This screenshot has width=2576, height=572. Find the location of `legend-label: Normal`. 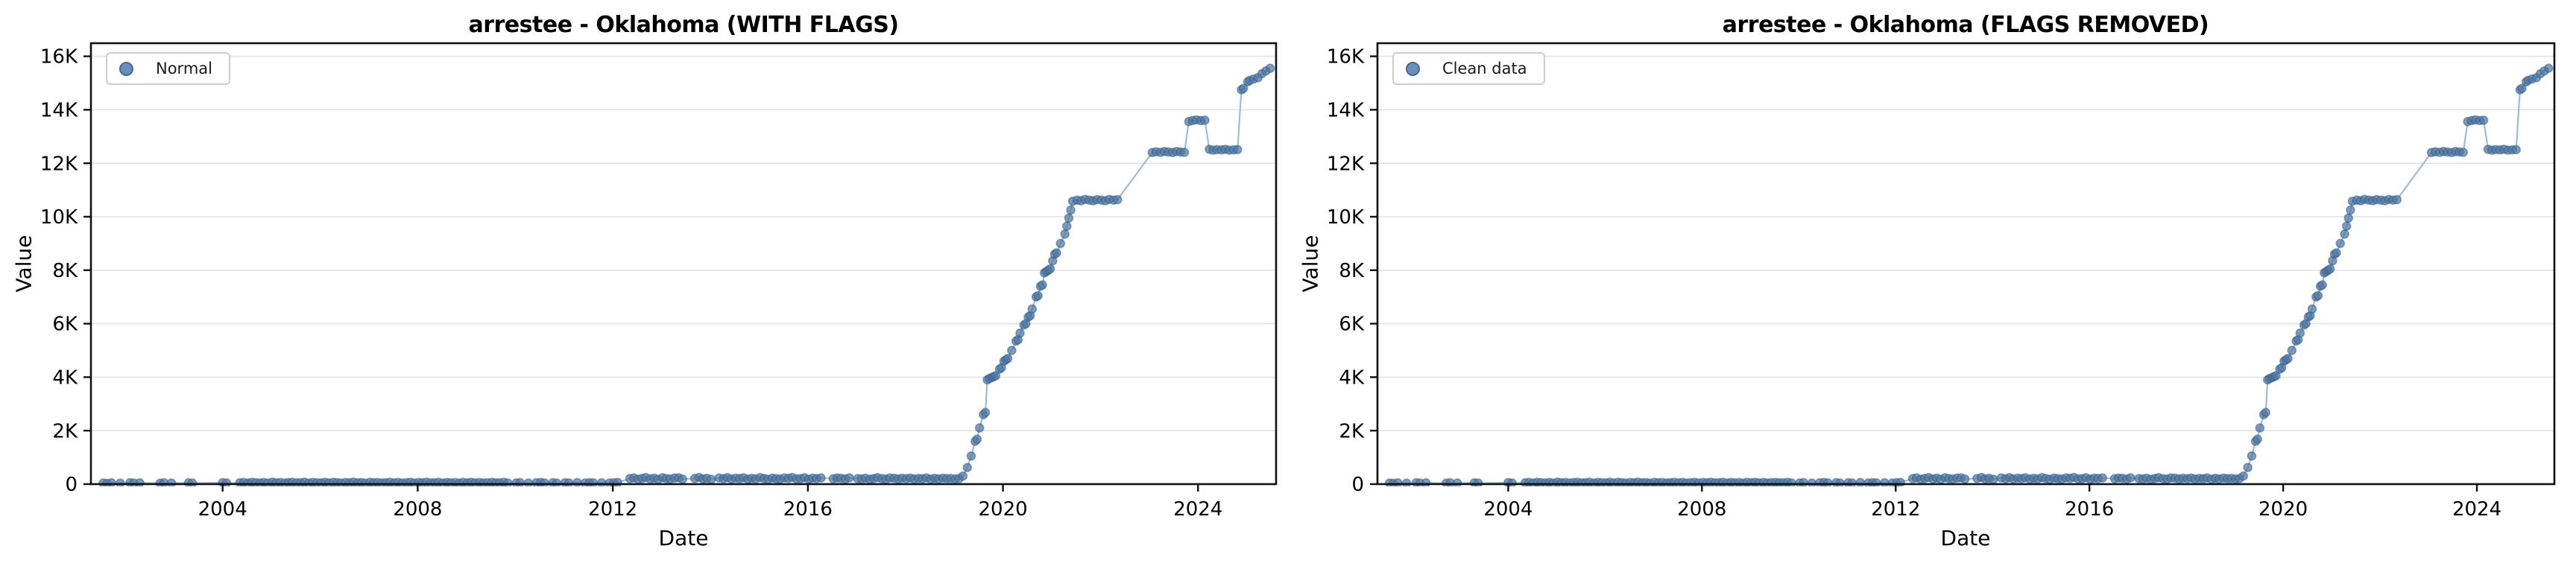

legend-label: Normal is located at coordinates (184, 68).